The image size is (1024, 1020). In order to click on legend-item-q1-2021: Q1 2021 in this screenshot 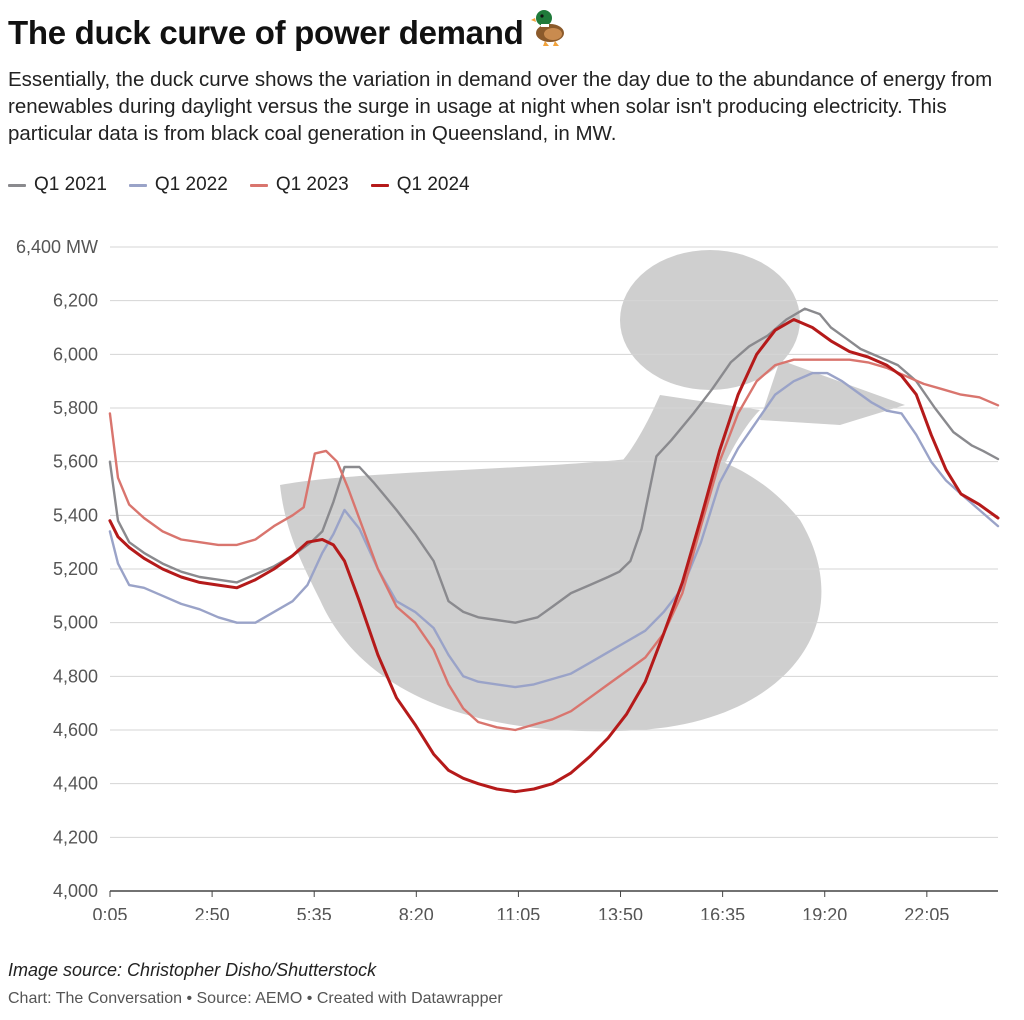, I will do `click(57, 185)`.